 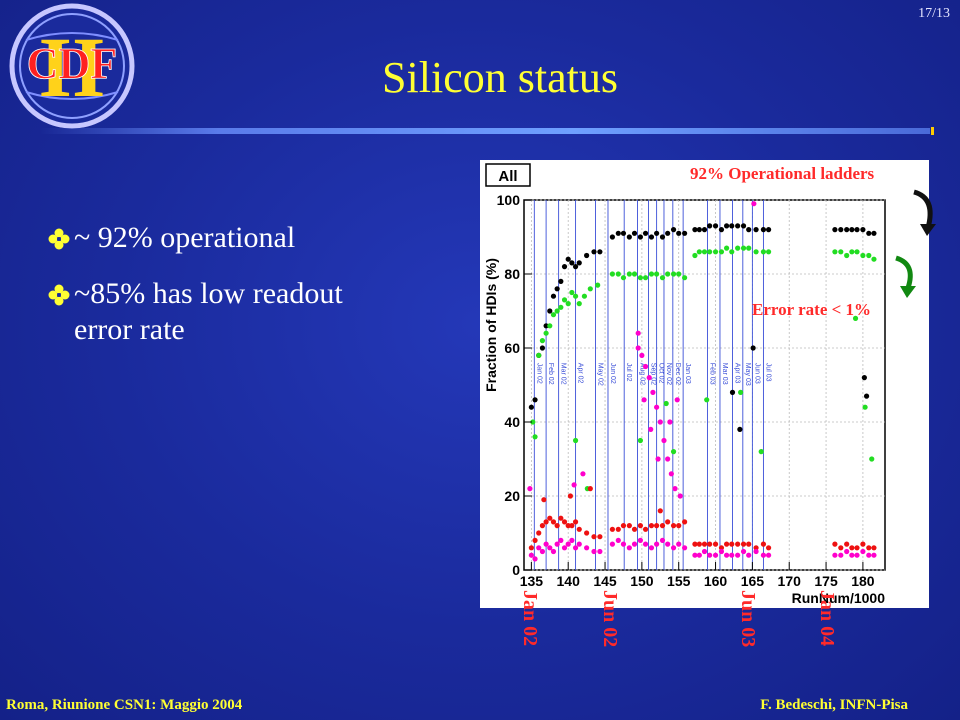 I want to click on all-button-box, so click(x=508, y=175).